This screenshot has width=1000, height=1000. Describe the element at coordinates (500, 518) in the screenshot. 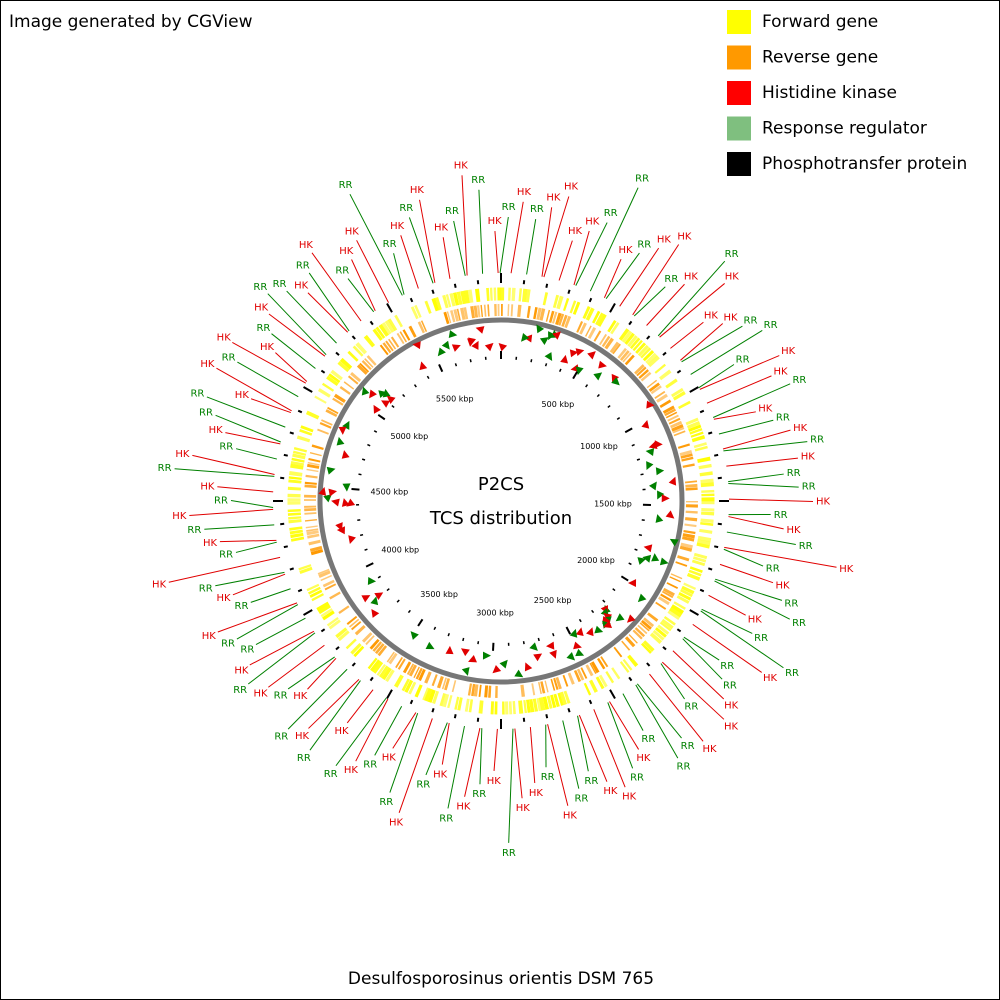

I see `center-subtitle: TCS distribution` at that location.